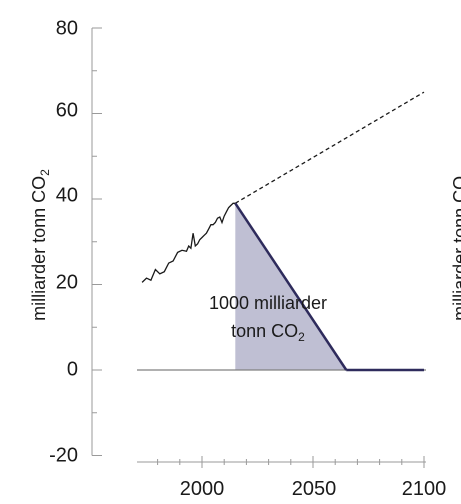 The width and height of the screenshot is (461, 504). Describe the element at coordinates (329, 147) in the screenshot. I see `business-as-usual-projection-line` at that location.